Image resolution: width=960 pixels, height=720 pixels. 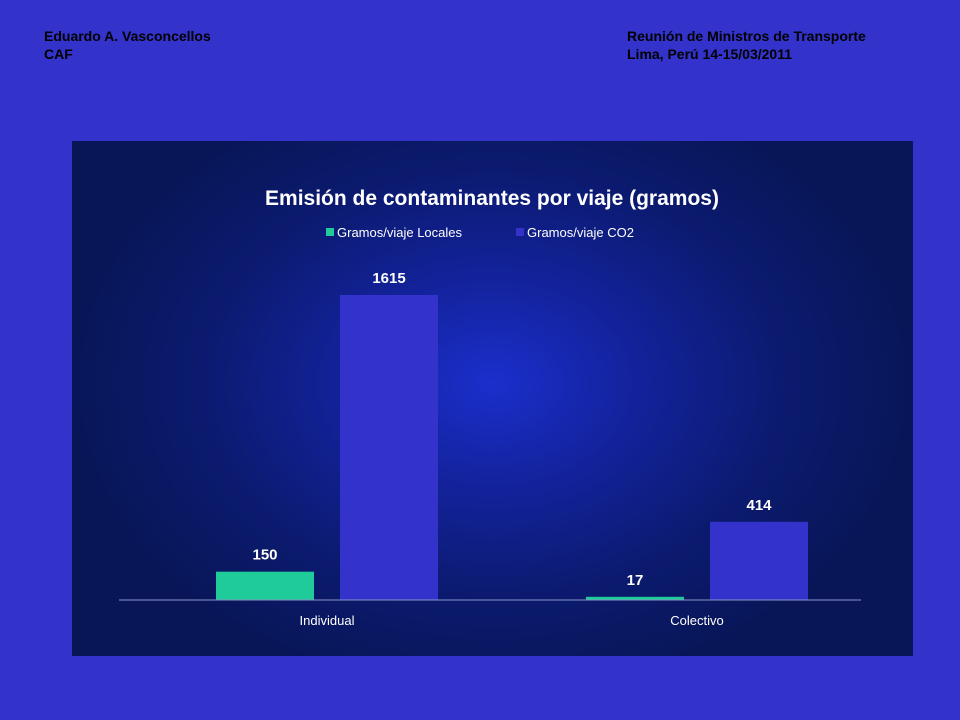 I want to click on event-name: Reunión de Ministros de Transporte, so click(x=746, y=36).